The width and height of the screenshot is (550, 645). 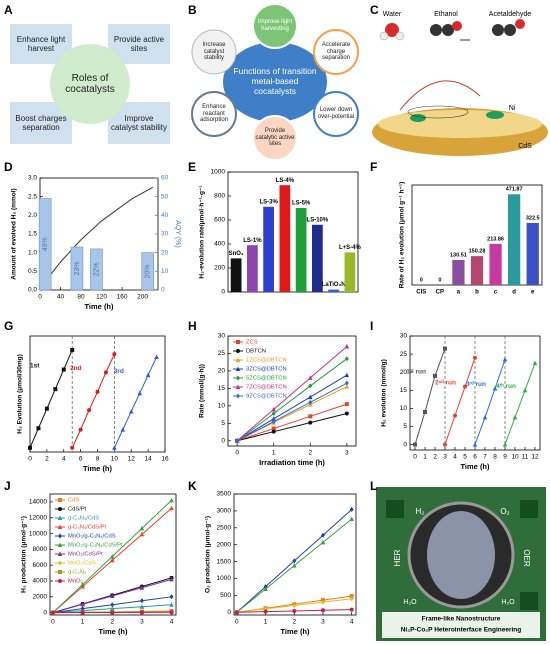 I want to click on y-tick-label: 3.0, so click(x=32, y=178).